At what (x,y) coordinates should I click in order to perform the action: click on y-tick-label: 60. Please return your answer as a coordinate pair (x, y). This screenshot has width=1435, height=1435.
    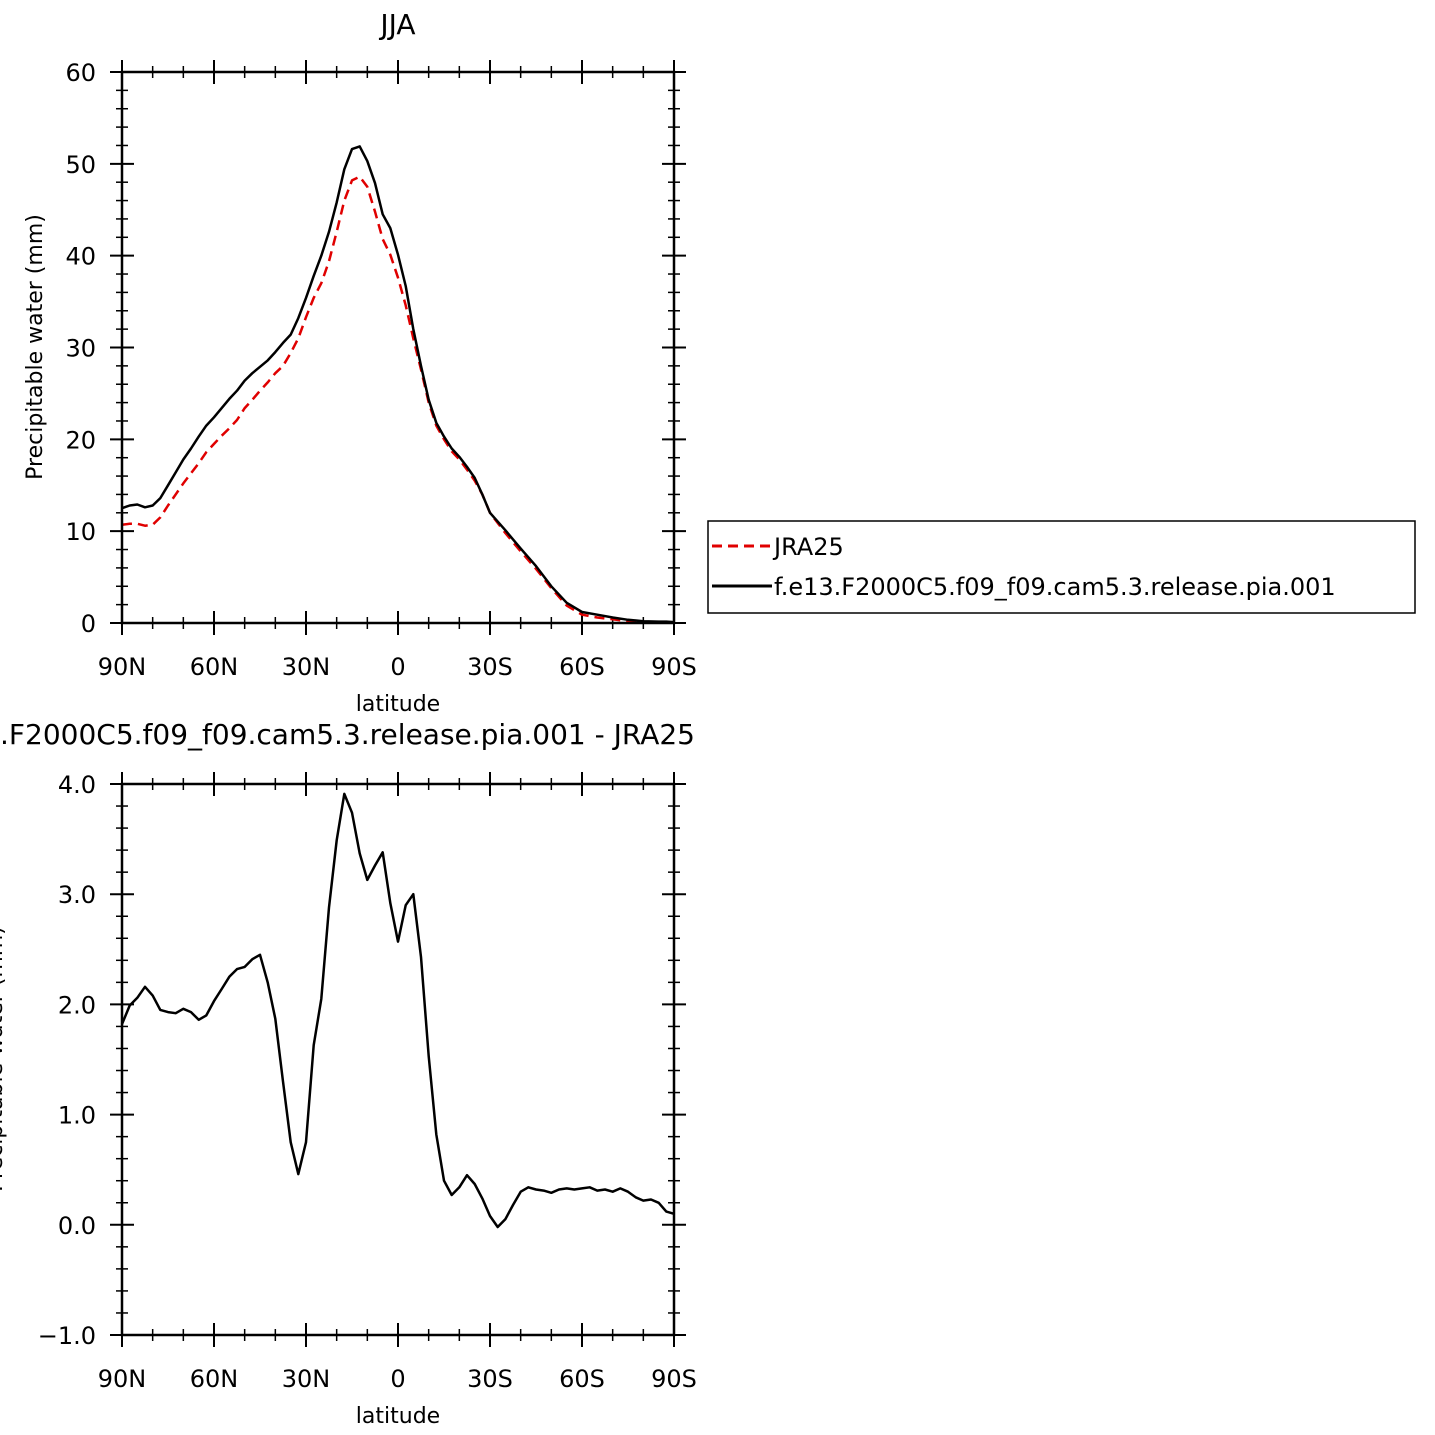
    Looking at the image, I should click on (80, 73).